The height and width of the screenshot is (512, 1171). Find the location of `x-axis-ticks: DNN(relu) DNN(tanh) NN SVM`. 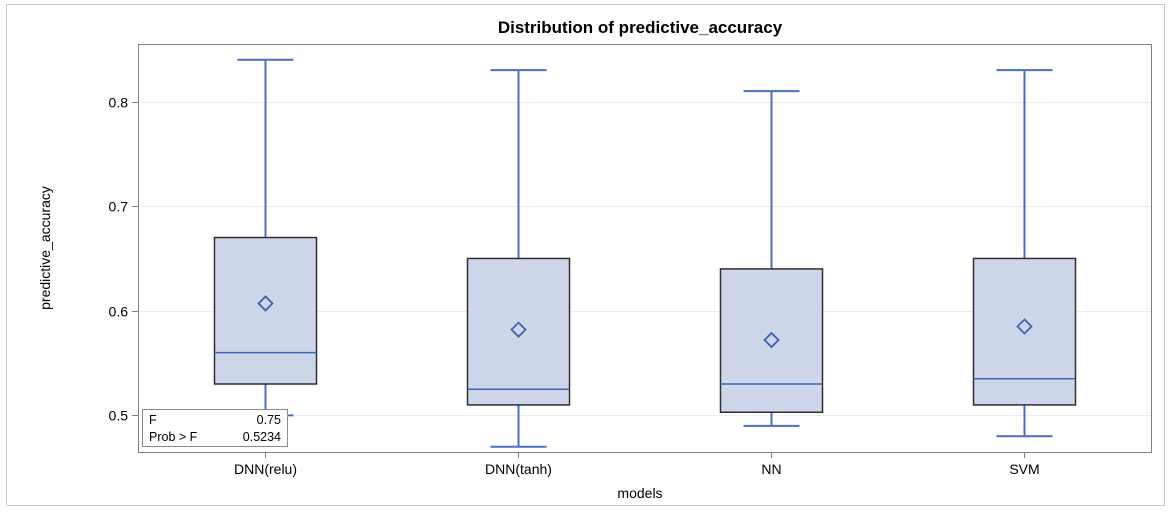

x-axis-ticks: DNN(relu) DNN(tanh) NN SVM is located at coordinates (637, 464).